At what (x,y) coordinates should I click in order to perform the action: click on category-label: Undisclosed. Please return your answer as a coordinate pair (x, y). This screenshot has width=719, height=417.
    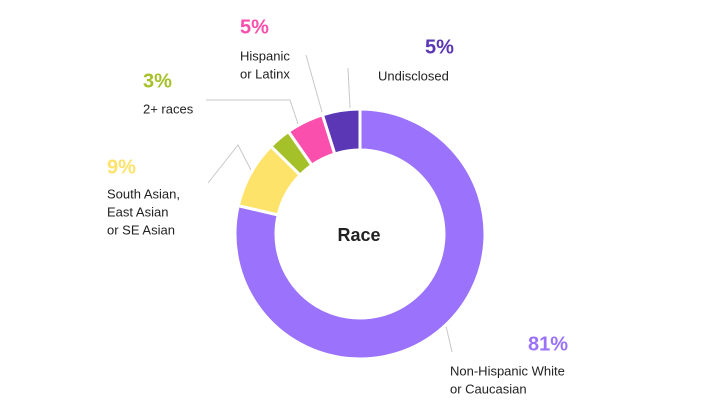
    Looking at the image, I should click on (413, 75).